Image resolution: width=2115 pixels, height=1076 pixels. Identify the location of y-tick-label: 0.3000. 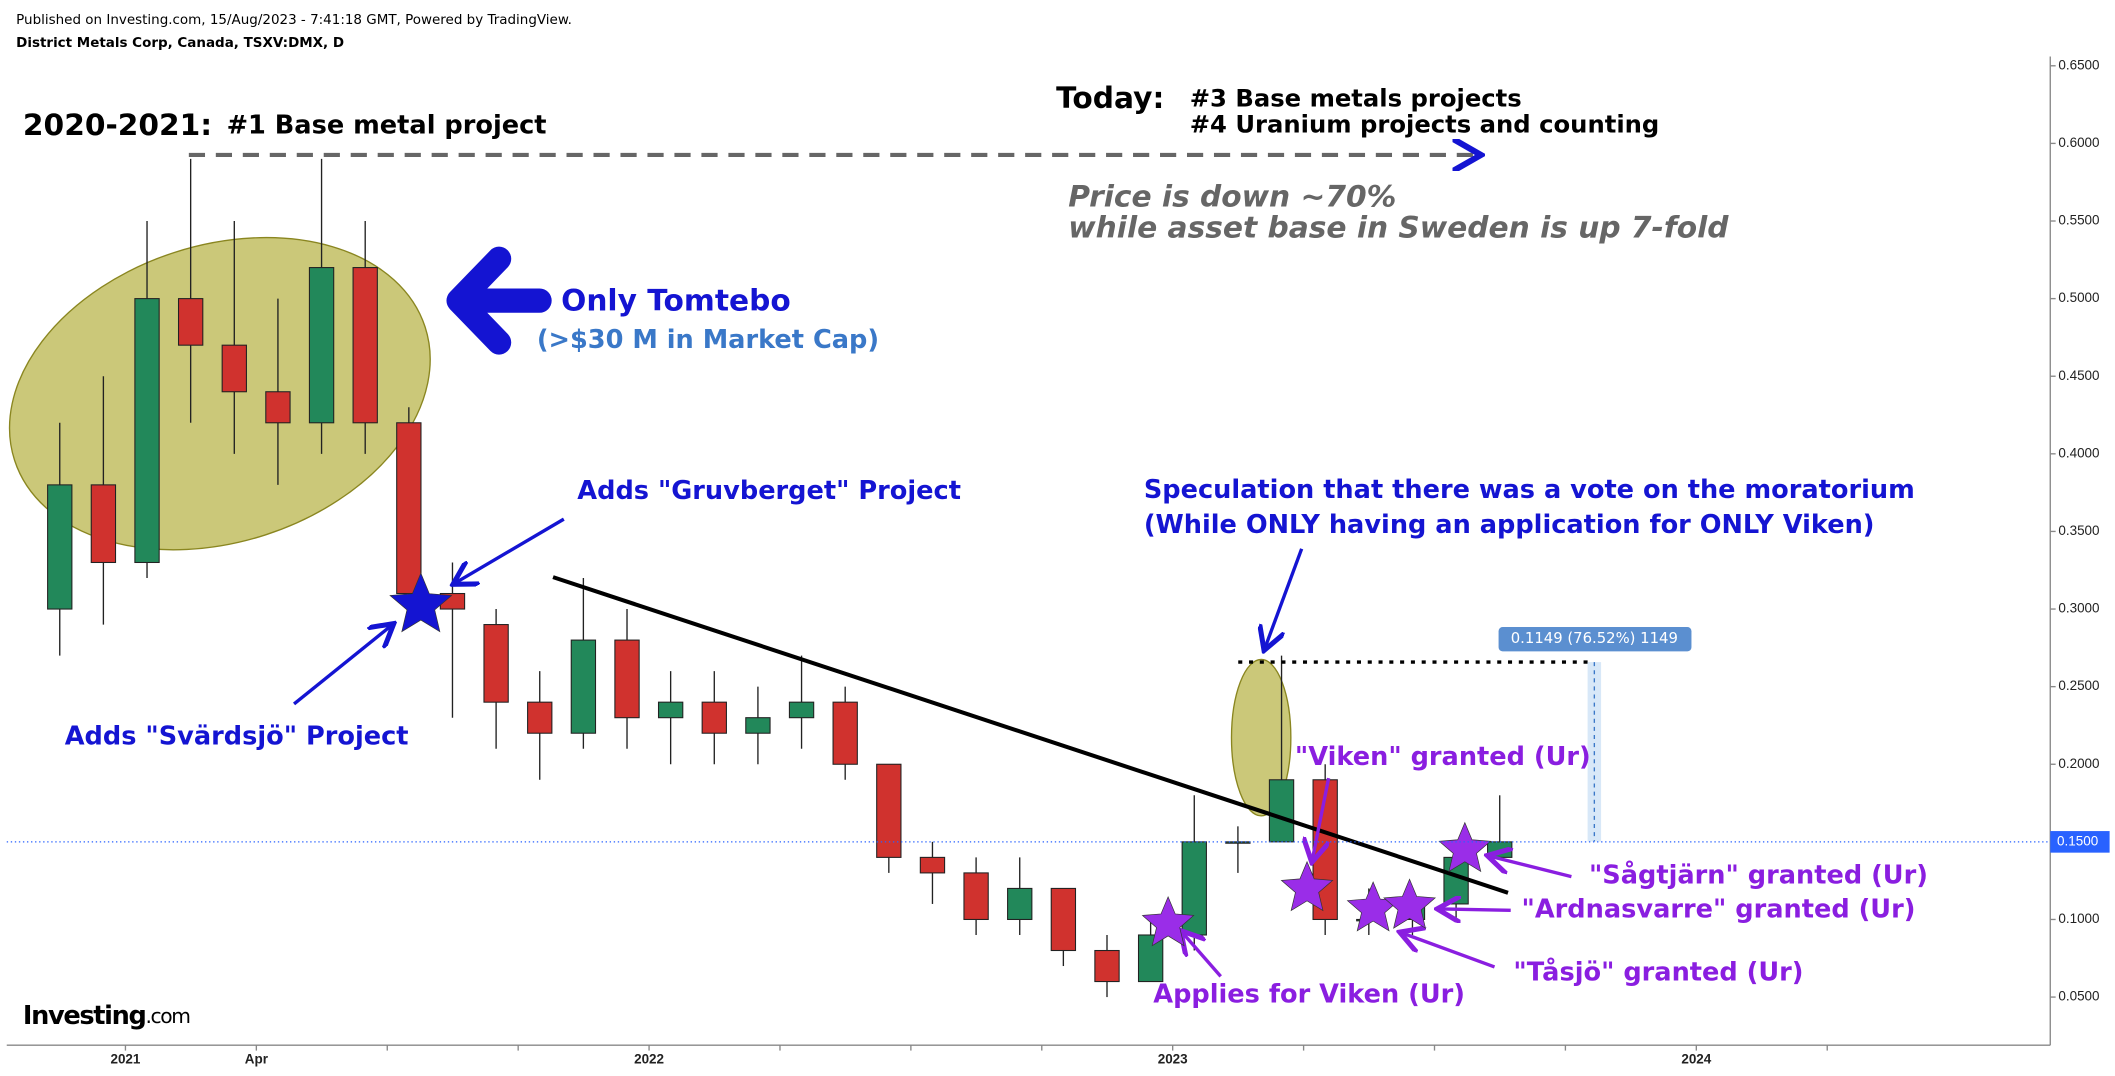
(2078, 608).